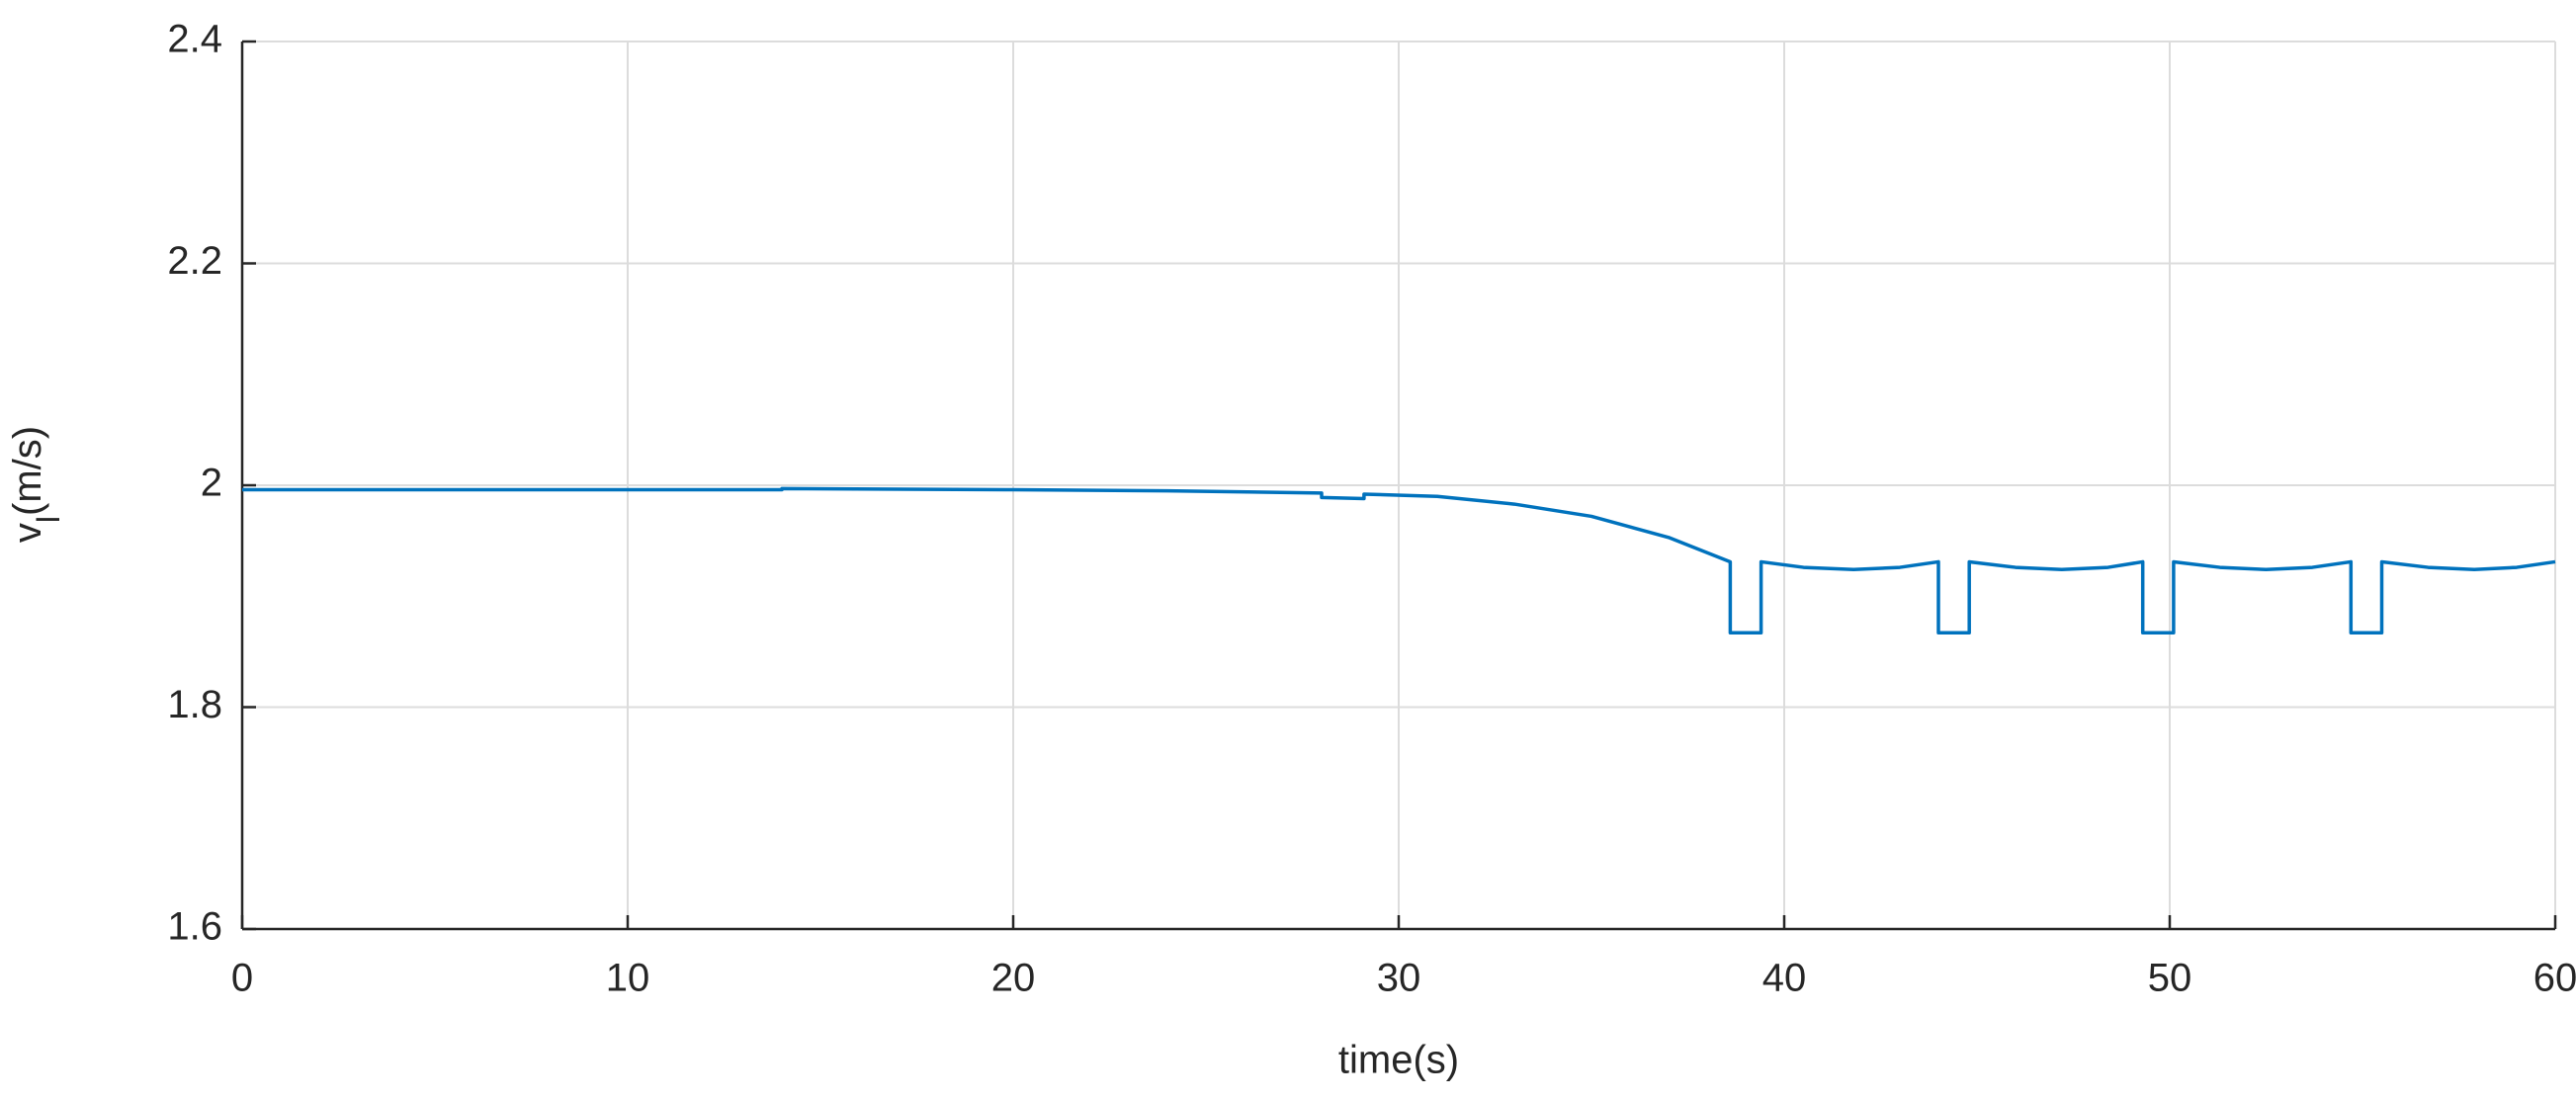 The height and width of the screenshot is (1100, 2576). Describe the element at coordinates (194, 704) in the screenshot. I see `y-tick-label: 1.8` at that location.